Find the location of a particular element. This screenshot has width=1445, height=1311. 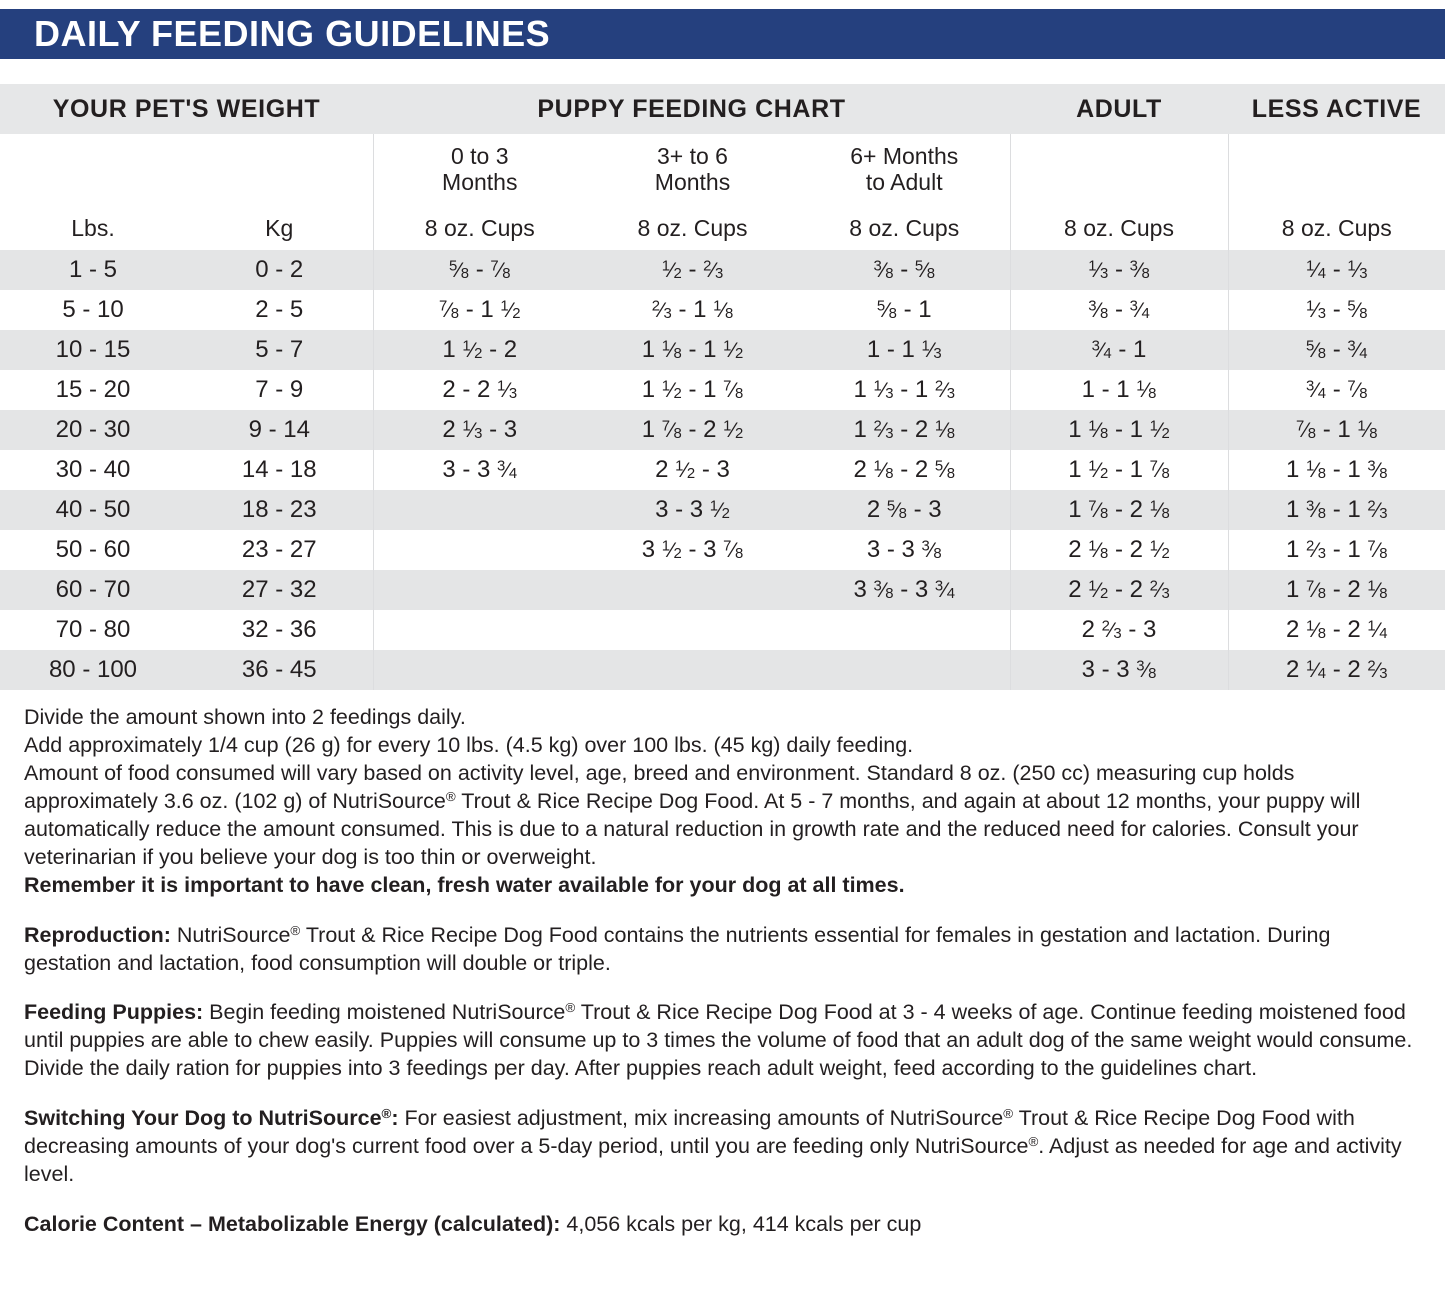

cell-puppy-0-3: 2 1⁄3 - 3 is located at coordinates (479, 430).